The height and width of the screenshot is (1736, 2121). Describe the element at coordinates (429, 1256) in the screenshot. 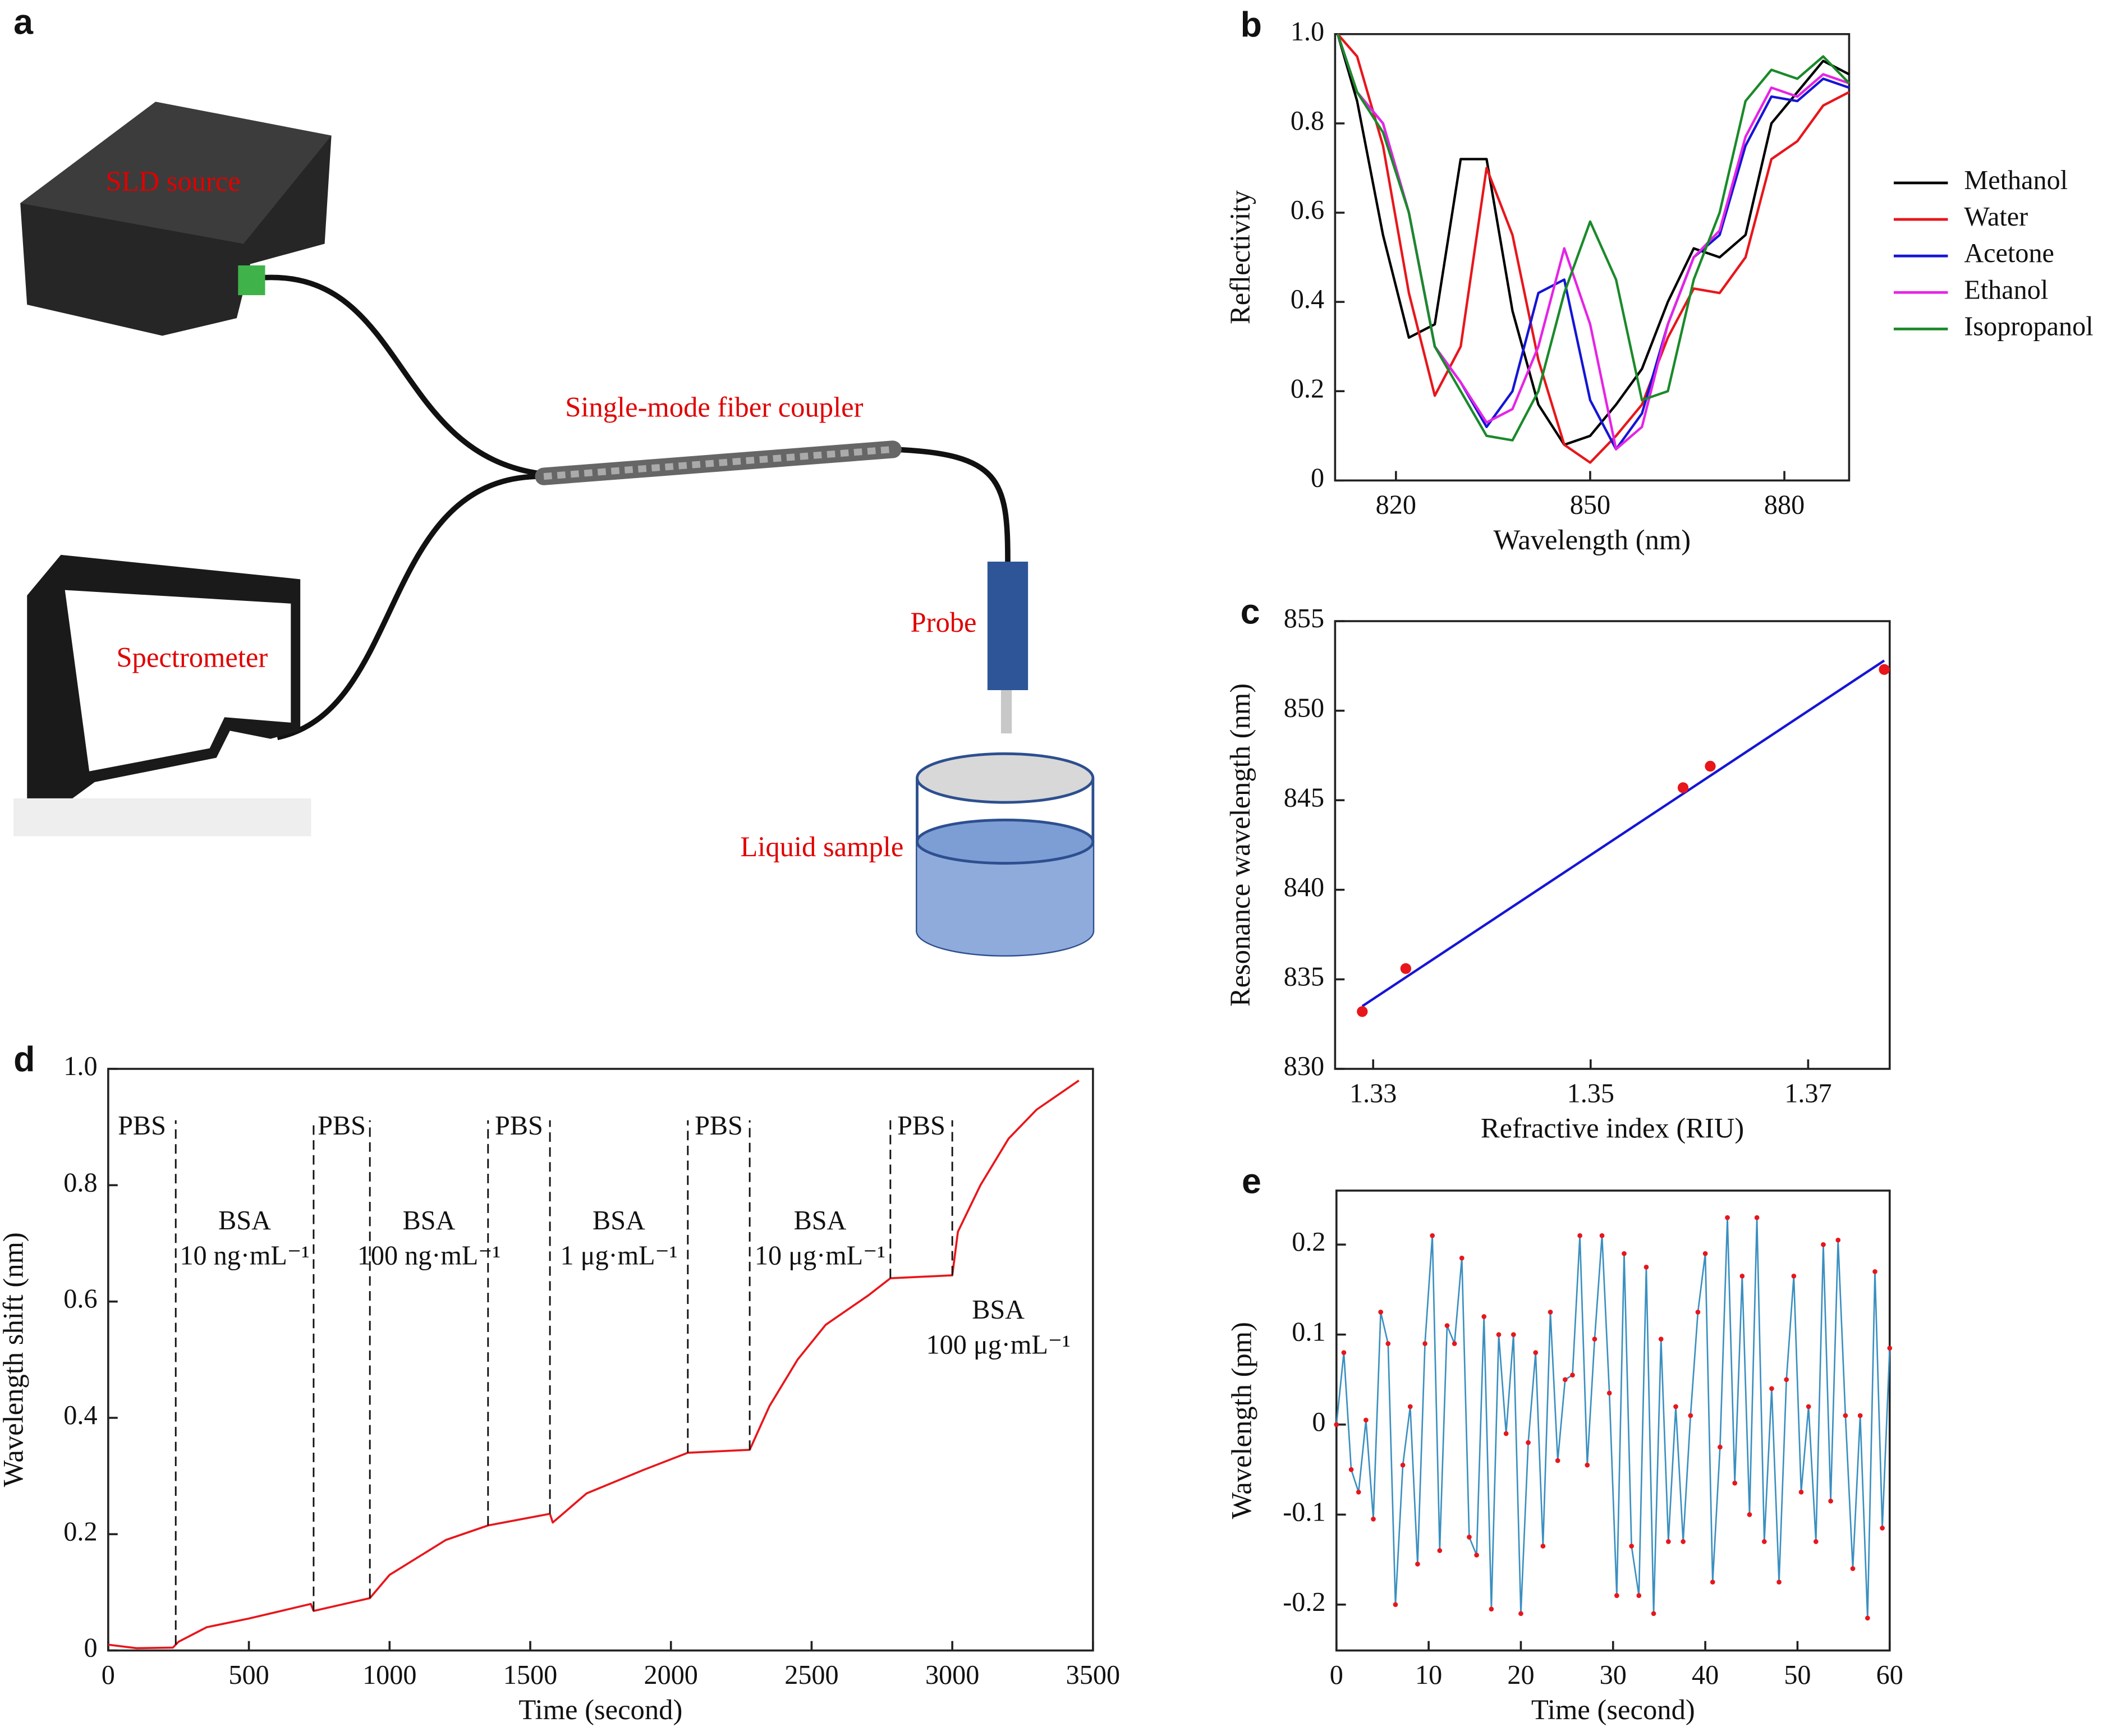

I see `phase-concentration: 100 ng·mL⁻¹` at that location.